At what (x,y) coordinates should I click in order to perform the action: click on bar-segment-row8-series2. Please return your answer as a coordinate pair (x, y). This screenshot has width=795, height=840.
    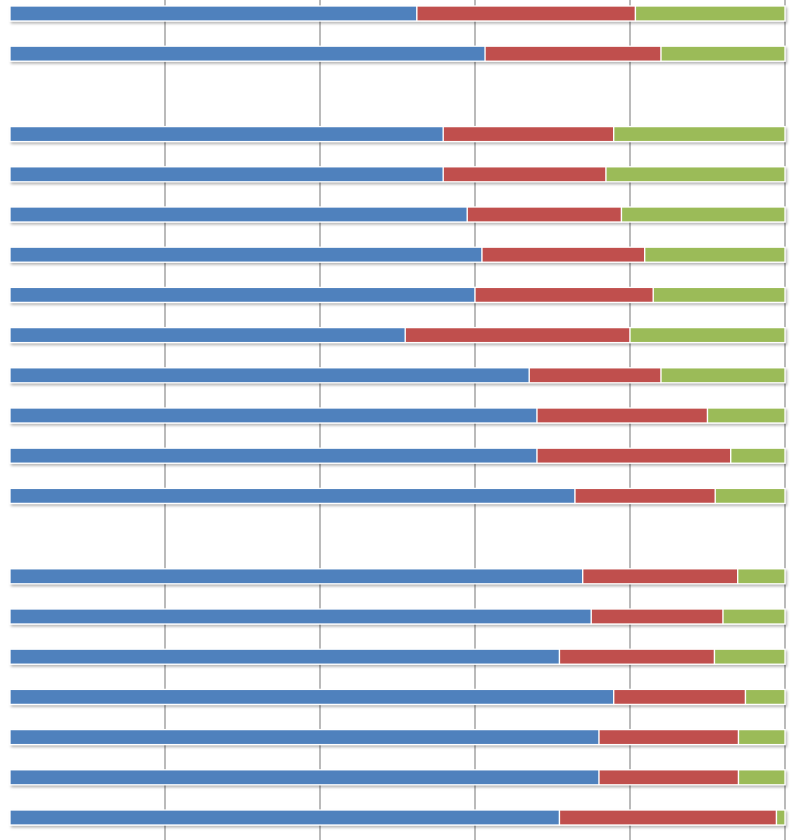
    Looking at the image, I should click on (707, 335).